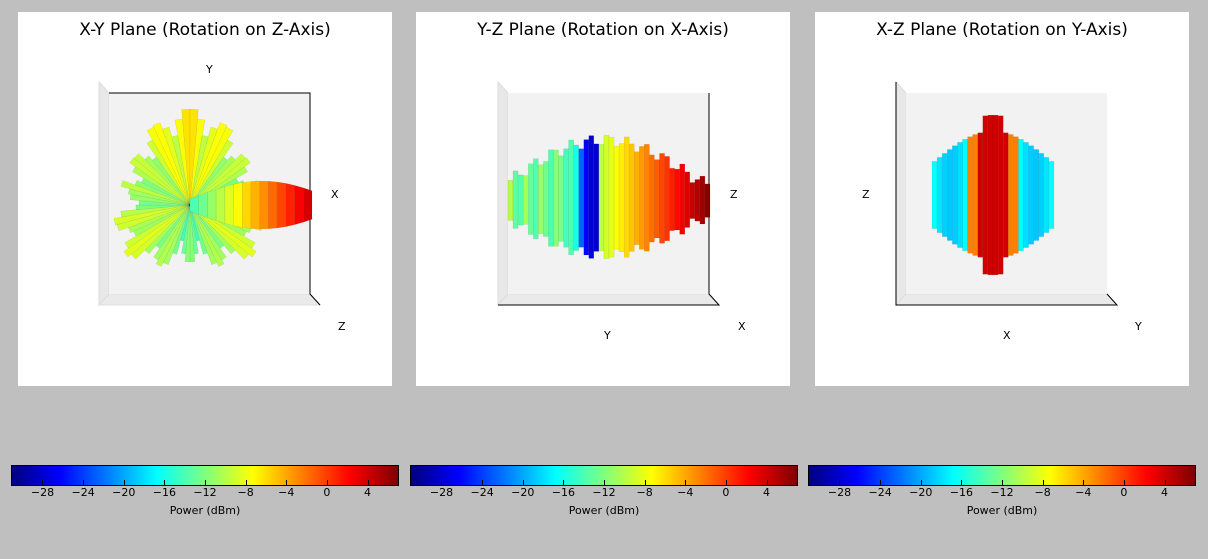  Describe the element at coordinates (726, 492) in the screenshot. I see `colorbar-tick-label: 0` at that location.